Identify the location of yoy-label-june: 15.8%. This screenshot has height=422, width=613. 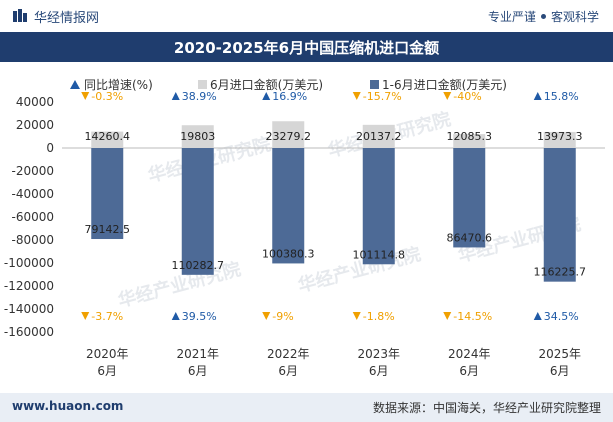
(561, 96).